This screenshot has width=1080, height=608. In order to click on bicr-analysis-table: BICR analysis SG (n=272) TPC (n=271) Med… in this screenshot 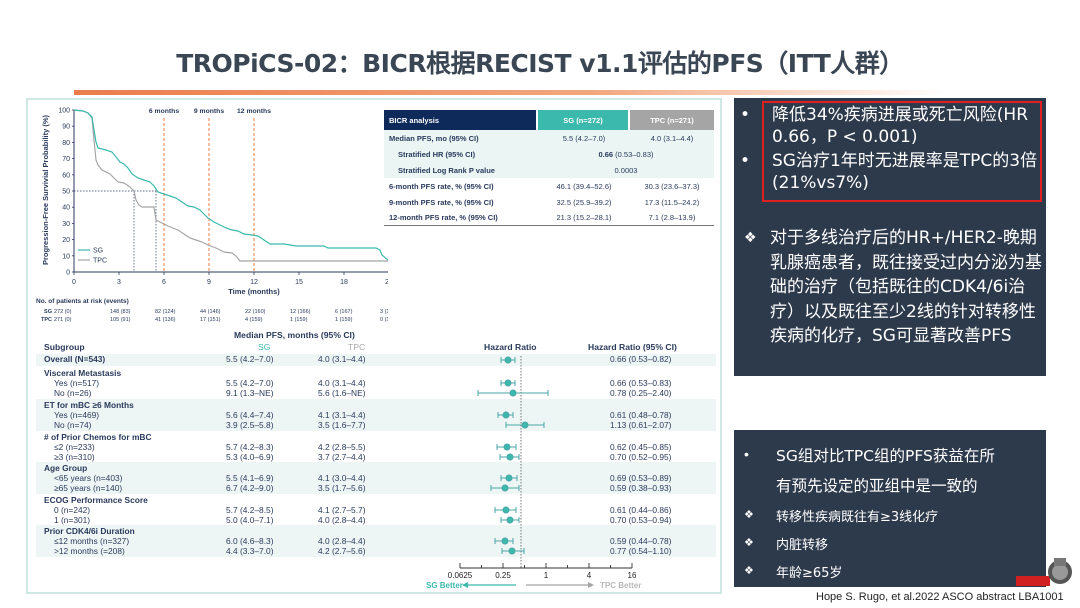, I will do `click(549, 168)`.